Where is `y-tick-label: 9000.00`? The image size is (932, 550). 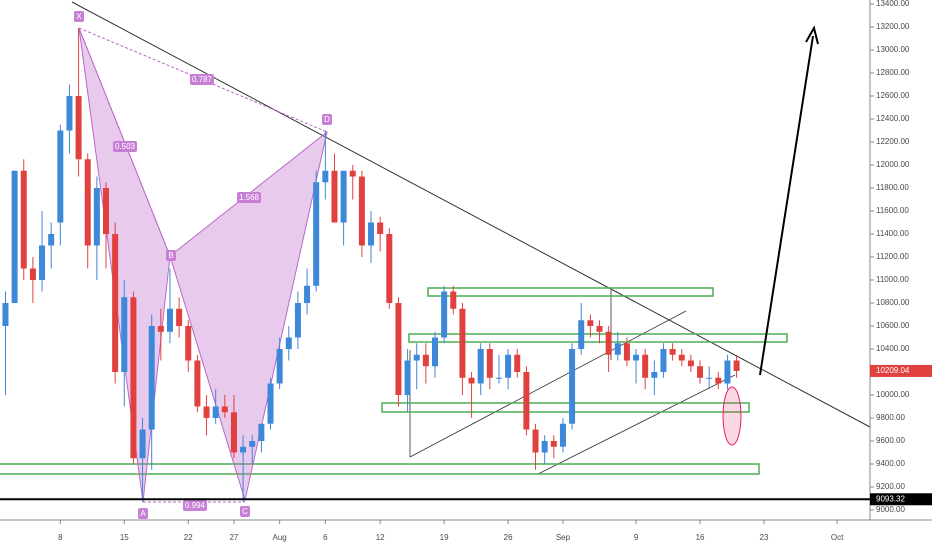
y-tick-label: 9000.00 is located at coordinates (890, 509).